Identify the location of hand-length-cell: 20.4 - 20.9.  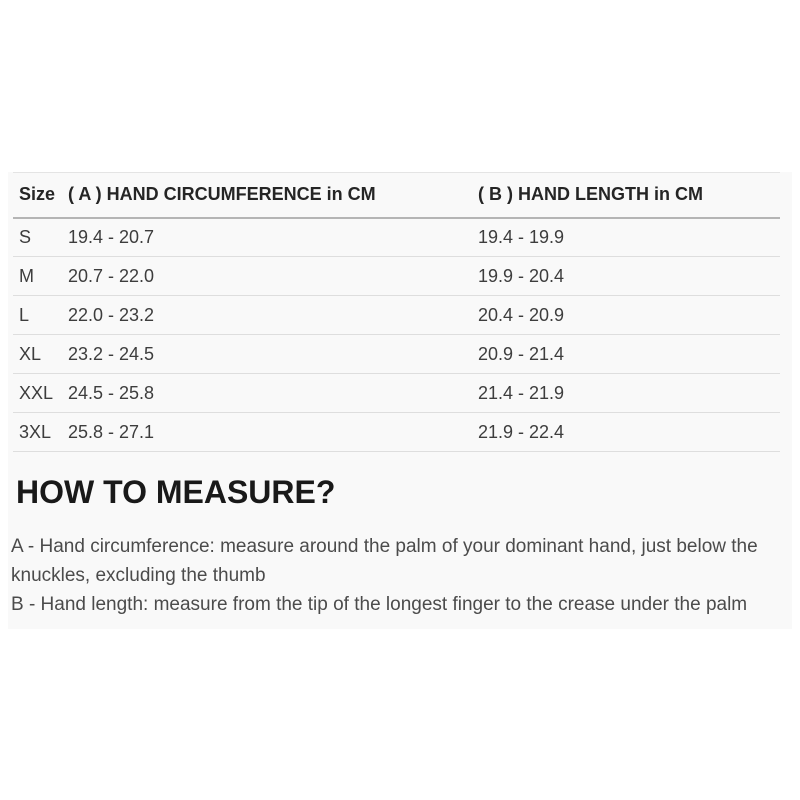
(626, 315).